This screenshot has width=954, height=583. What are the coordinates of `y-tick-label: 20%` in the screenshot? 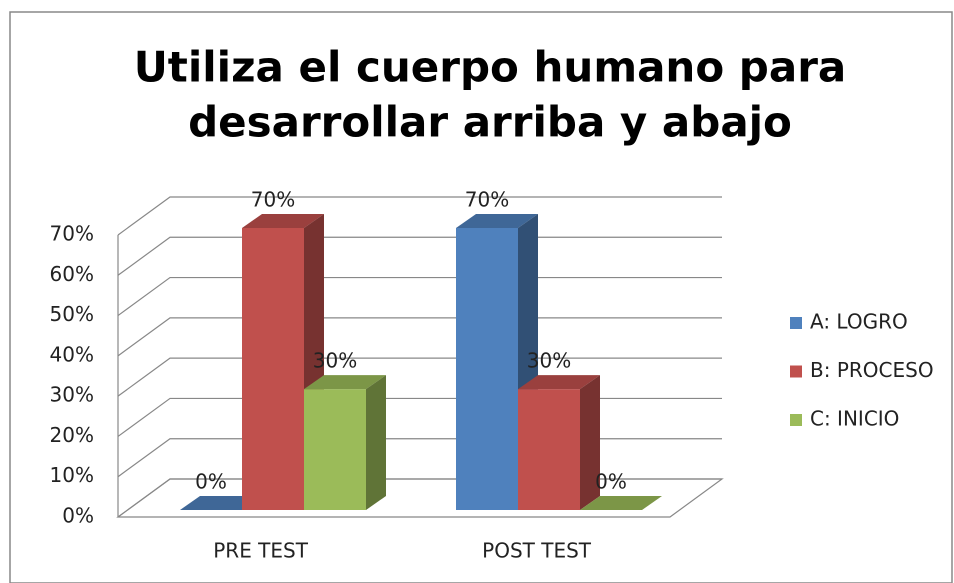 It's located at (72, 435).